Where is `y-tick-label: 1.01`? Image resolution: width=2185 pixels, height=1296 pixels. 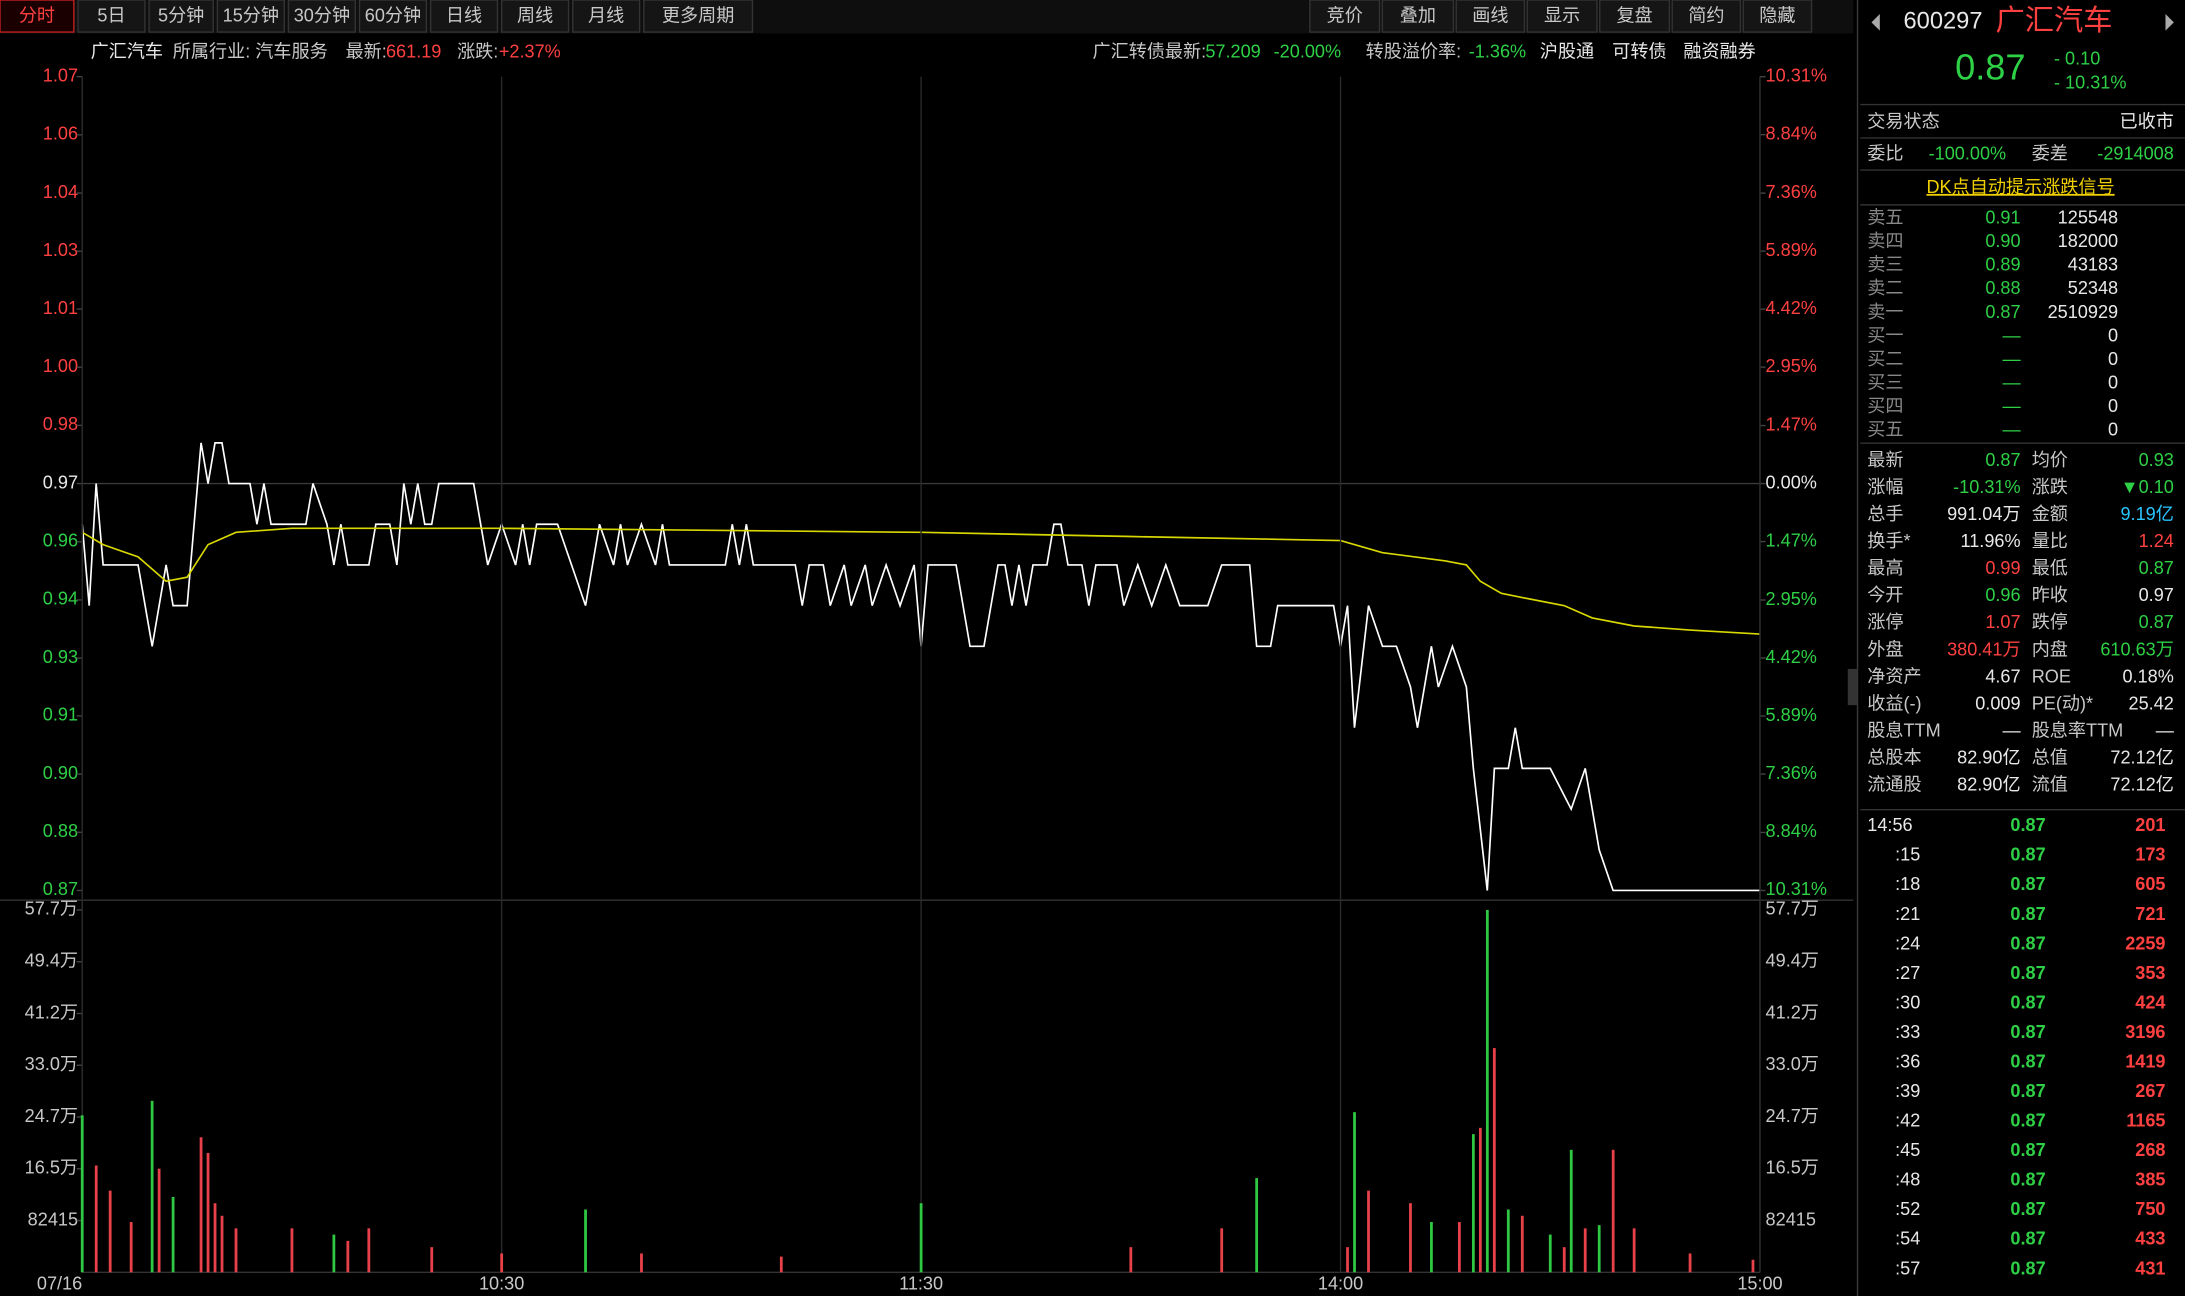
y-tick-label: 1.01 is located at coordinates (60, 308).